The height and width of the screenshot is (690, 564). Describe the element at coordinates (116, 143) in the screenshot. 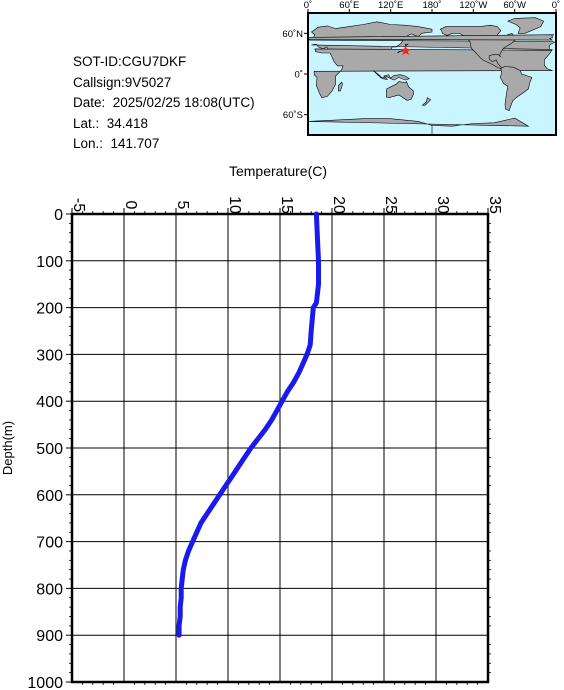

I see `longitude-label: Lon.: 141.707` at that location.